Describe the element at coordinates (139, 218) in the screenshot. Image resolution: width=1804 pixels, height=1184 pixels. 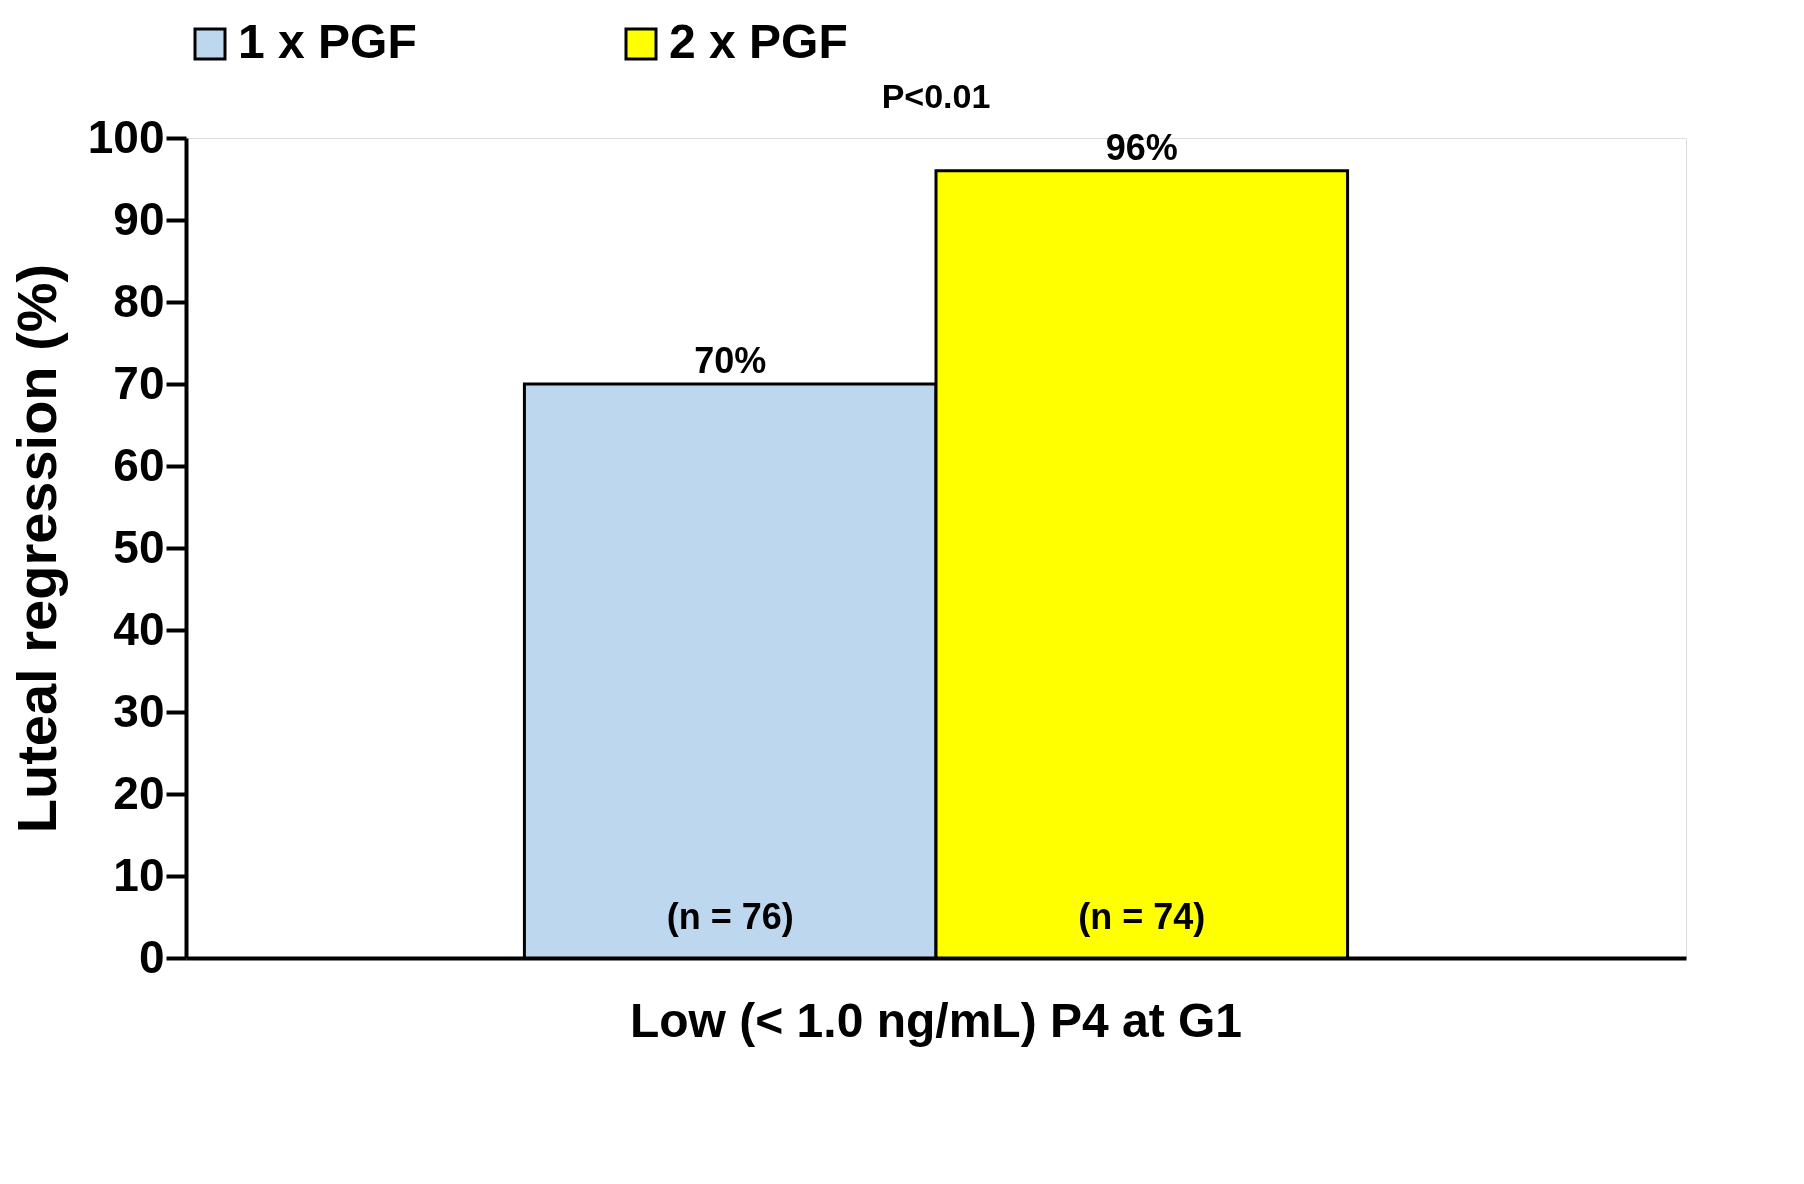
I see `y-tick-label: 90` at that location.